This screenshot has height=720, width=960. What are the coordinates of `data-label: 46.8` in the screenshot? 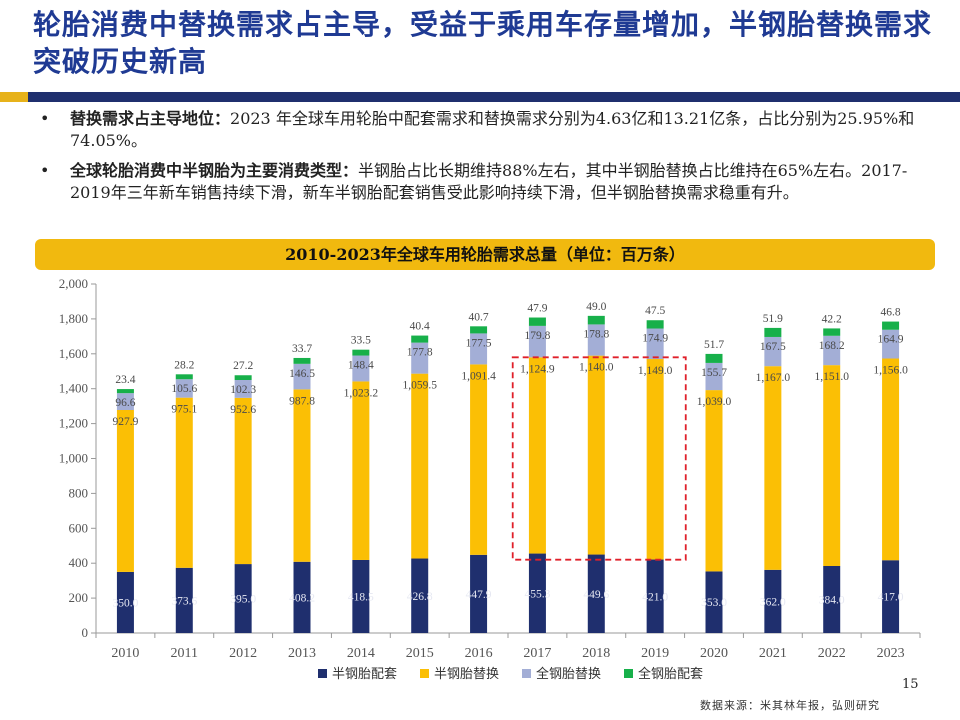 It's located at (891, 313).